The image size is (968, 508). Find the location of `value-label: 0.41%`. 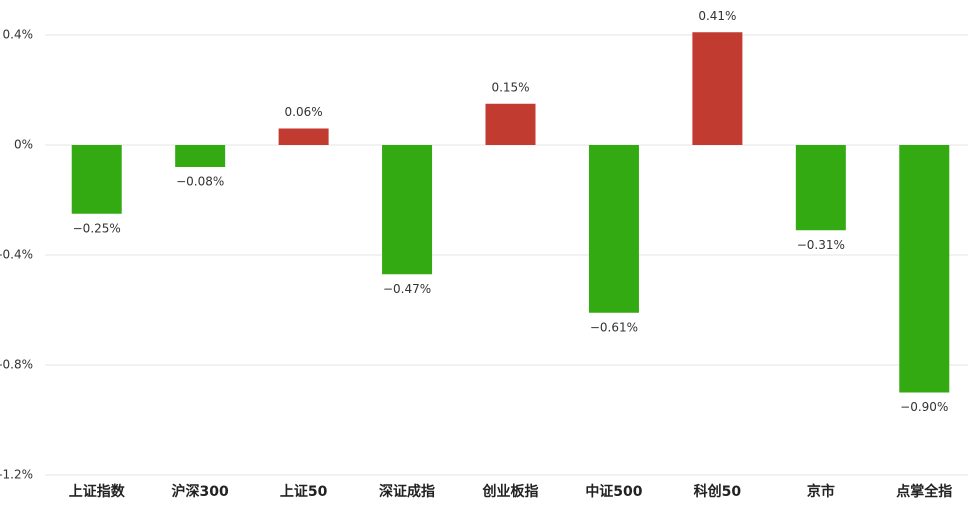

value-label: 0.41% is located at coordinates (717, 16).